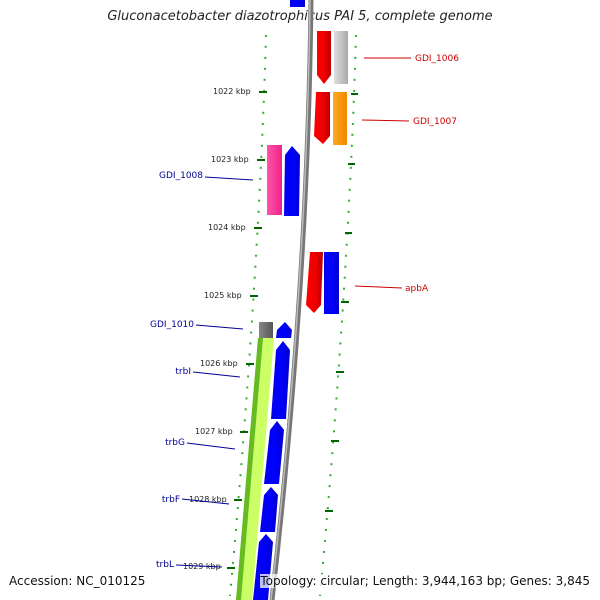  I want to click on gene-feature-top-blue, so click(297, 3).